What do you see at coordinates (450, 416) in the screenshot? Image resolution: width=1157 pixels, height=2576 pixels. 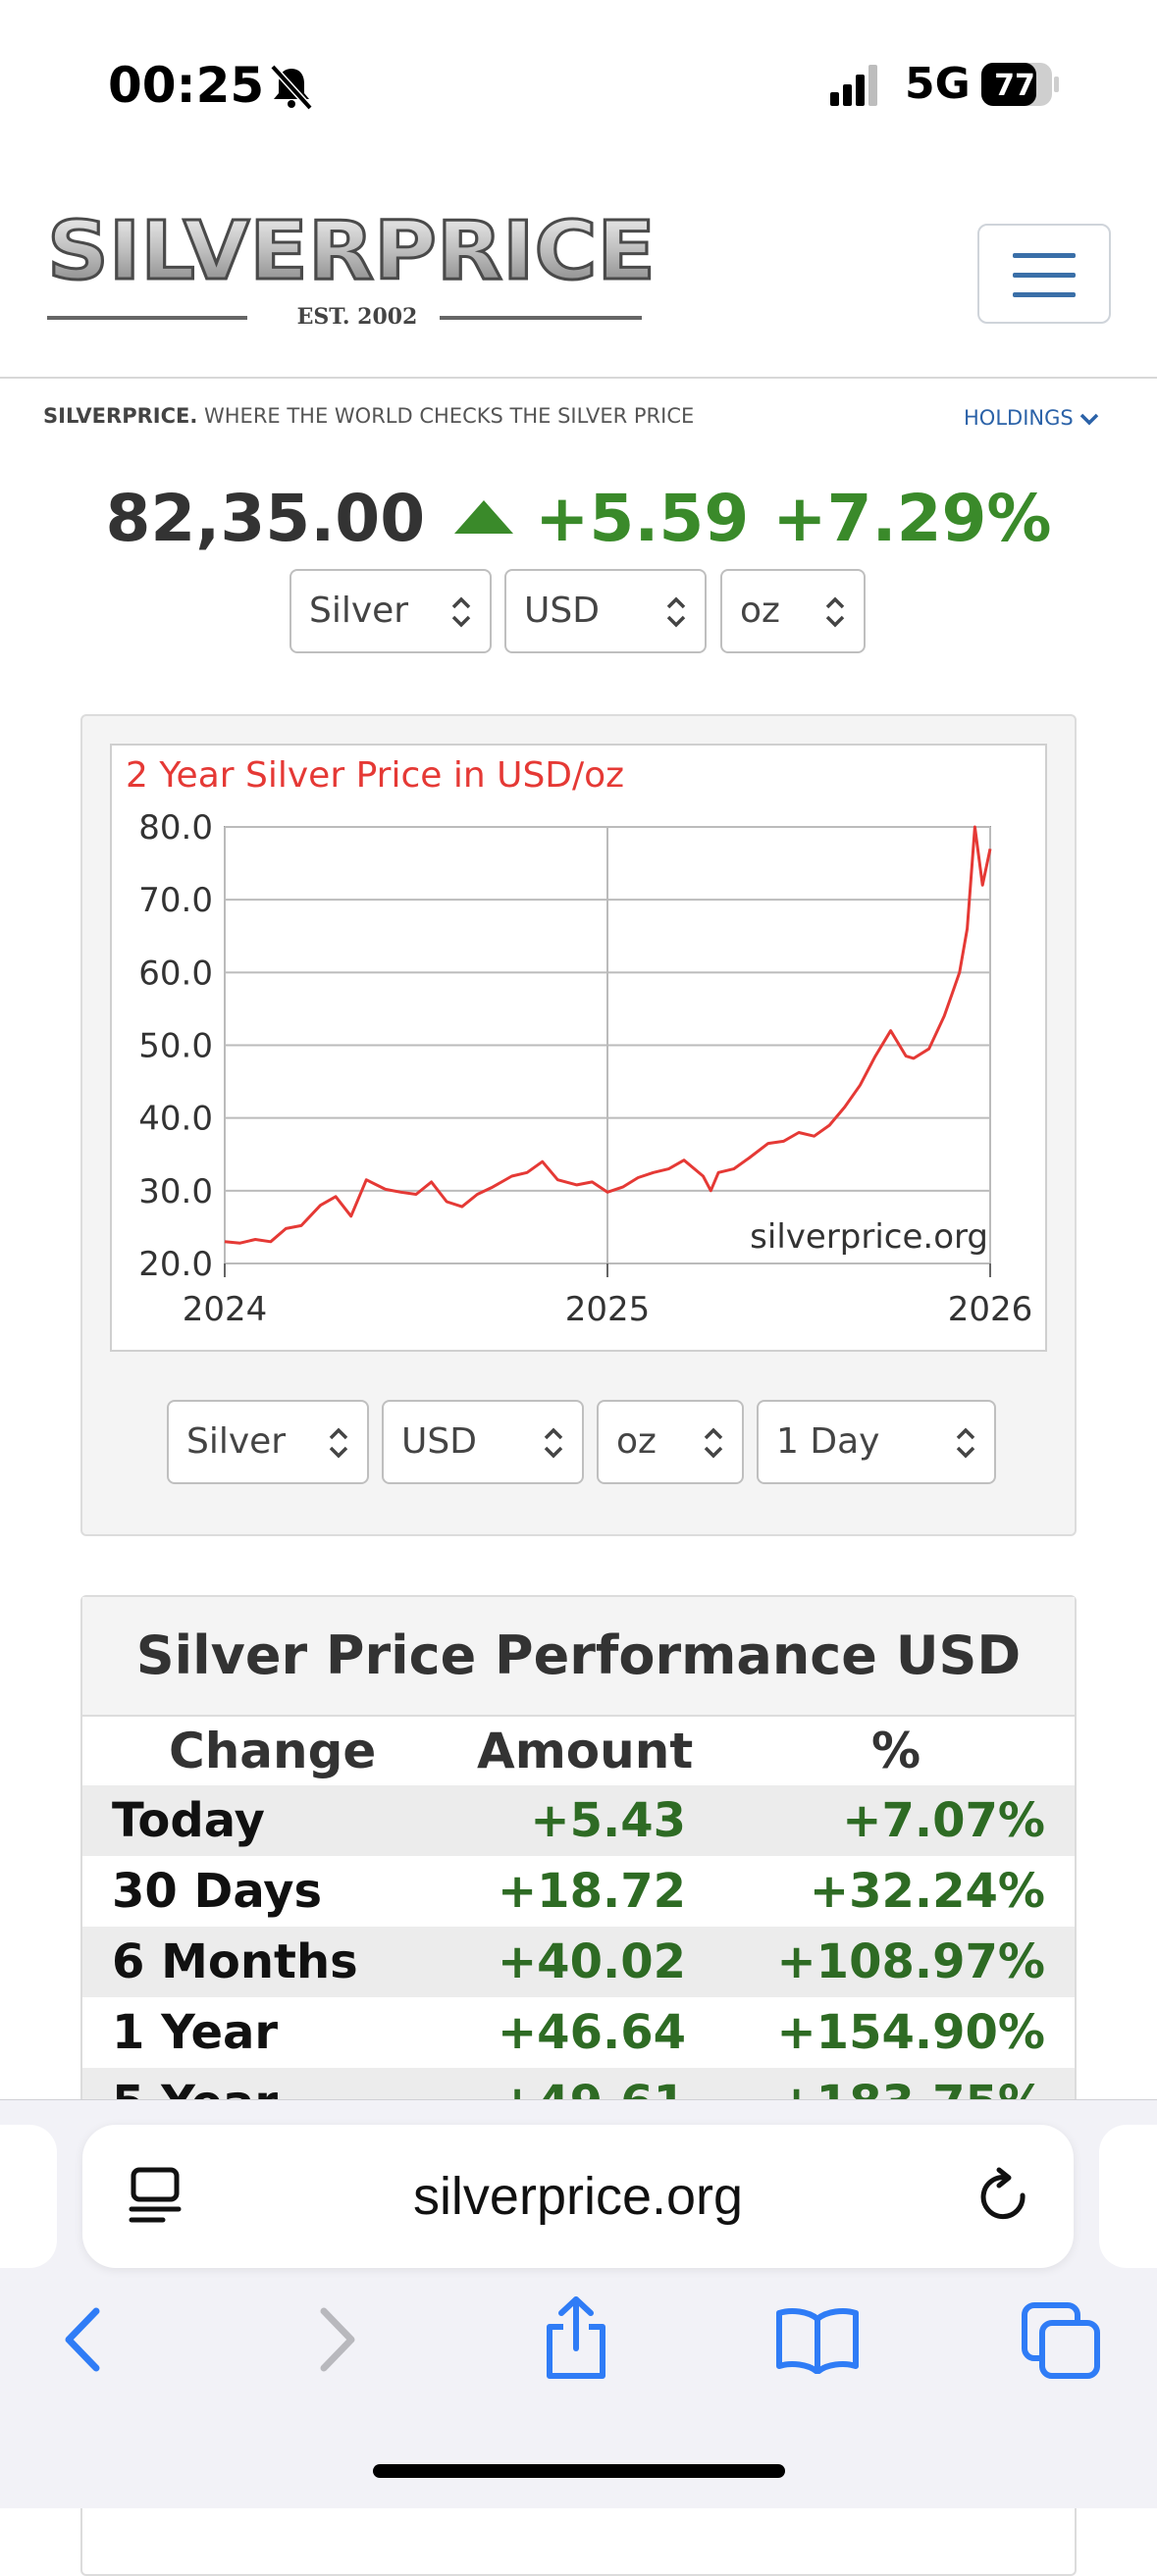 I see `tagline-text: WHERE THE WORLD CHECKS THE SILVER PRICE` at bounding box center [450, 416].